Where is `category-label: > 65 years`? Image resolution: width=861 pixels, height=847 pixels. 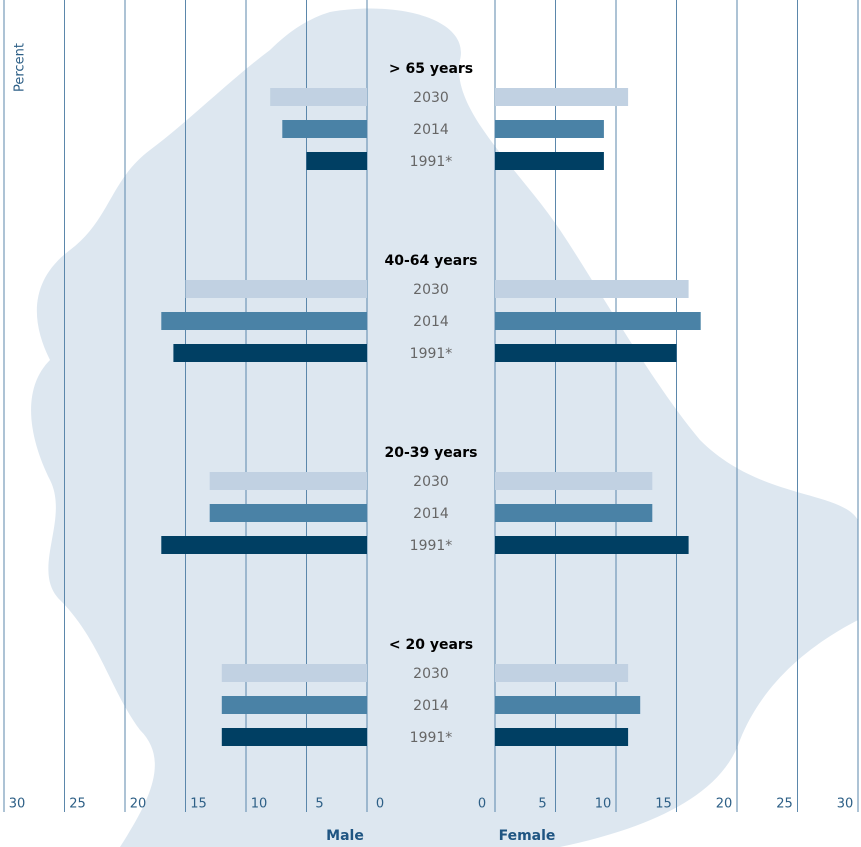 category-label: > 65 years is located at coordinates (431, 69).